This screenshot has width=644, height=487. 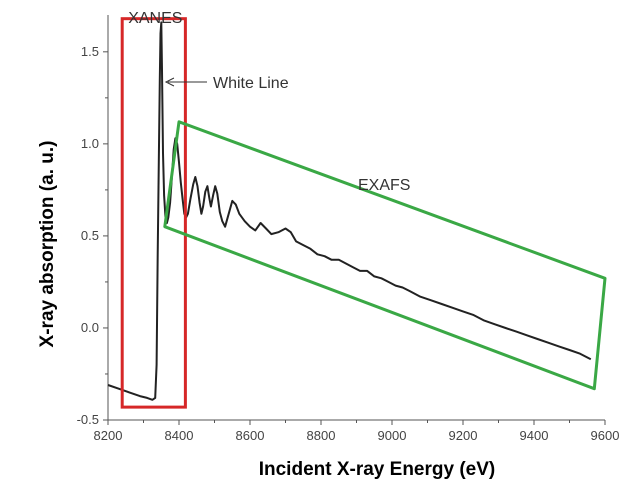 What do you see at coordinates (90, 327) in the screenshot?
I see `y-tick-label: 0.0` at bounding box center [90, 327].